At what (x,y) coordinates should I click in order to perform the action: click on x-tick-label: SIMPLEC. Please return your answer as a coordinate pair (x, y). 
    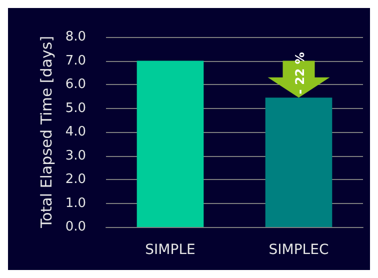
    Looking at the image, I should click on (298, 250).